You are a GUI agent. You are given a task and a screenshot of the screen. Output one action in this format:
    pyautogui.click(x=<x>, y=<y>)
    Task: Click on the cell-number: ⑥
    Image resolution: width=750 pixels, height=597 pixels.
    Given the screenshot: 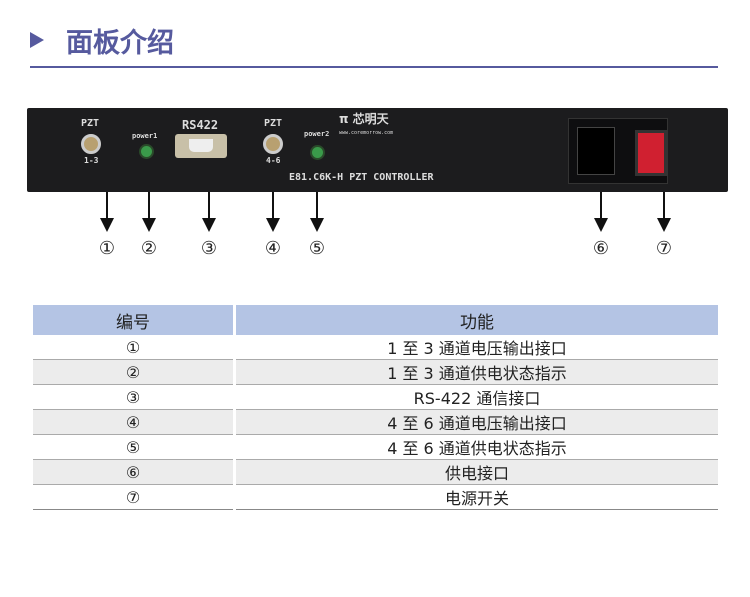 What is the action you would take?
    pyautogui.click(x=134, y=472)
    